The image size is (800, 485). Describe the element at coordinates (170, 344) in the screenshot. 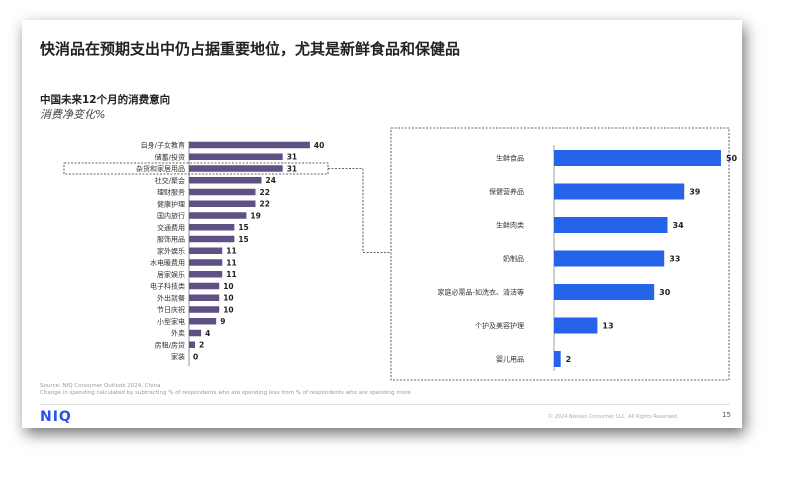

I see `left-category-label: 房租/房贷` at that location.